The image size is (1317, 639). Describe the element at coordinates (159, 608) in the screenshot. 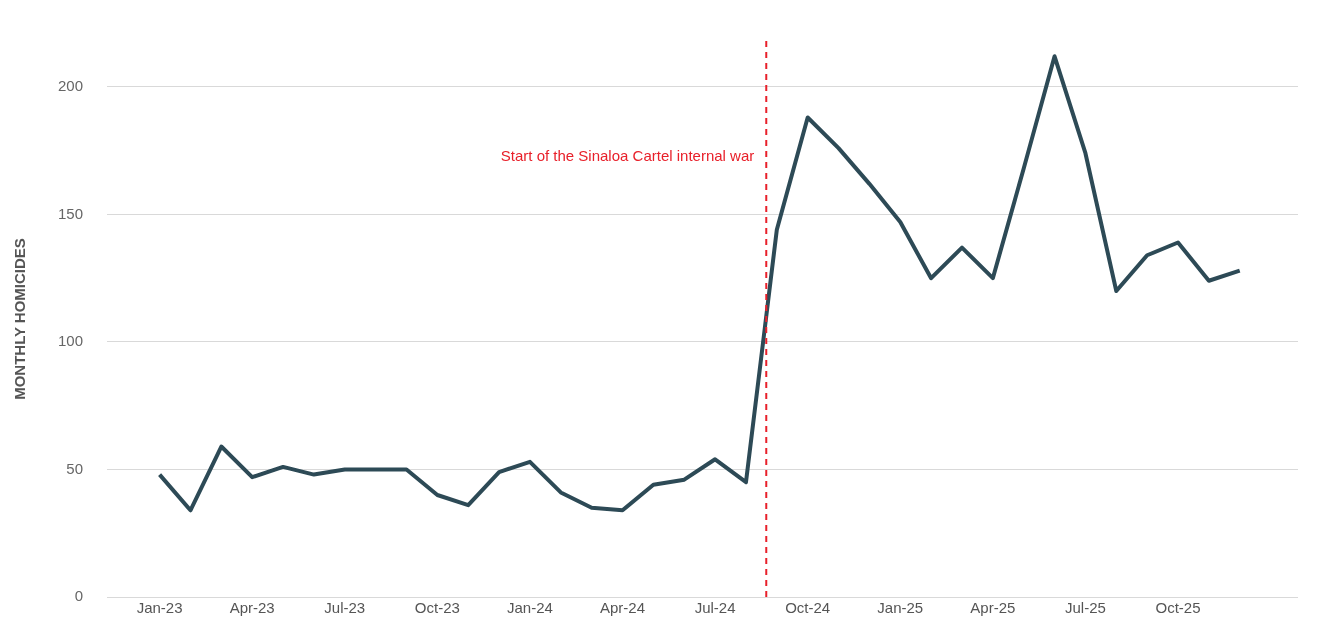

I see `x-tick-label: Jan-23` at that location.